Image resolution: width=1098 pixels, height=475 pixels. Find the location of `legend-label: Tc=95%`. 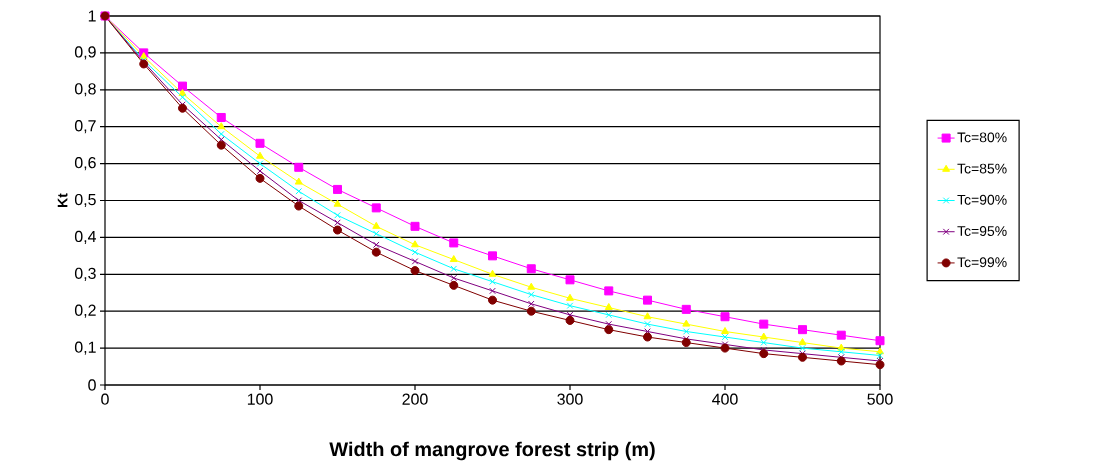

legend-label: Tc=95% is located at coordinates (982, 231).